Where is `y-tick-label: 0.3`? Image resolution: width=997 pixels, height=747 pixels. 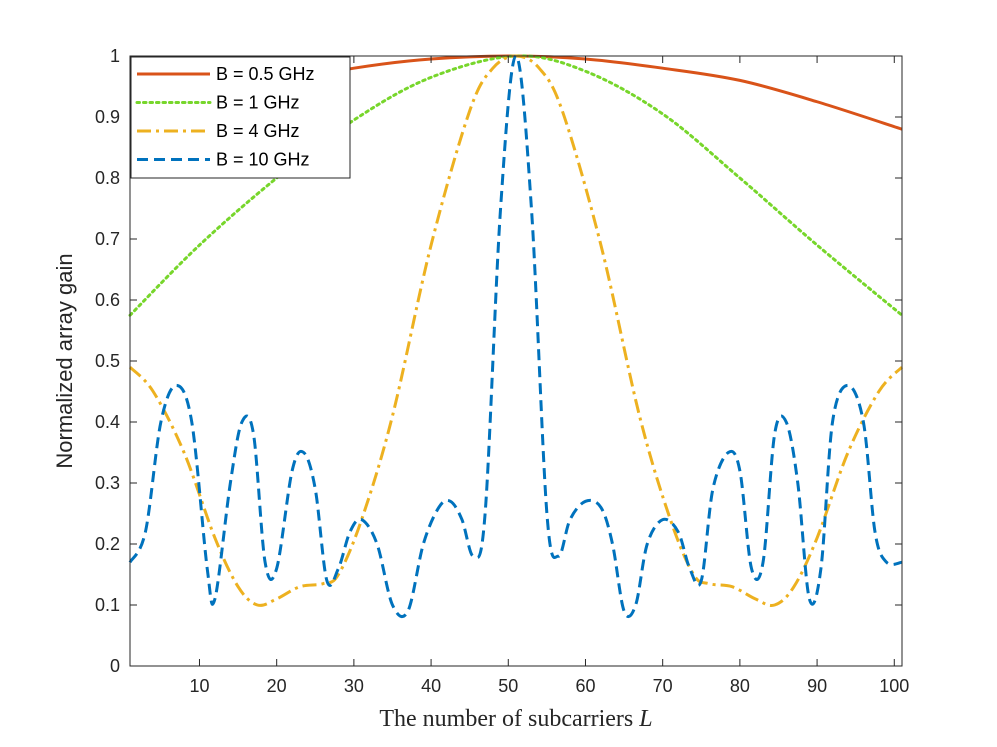 y-tick-label: 0.3 is located at coordinates (107, 483).